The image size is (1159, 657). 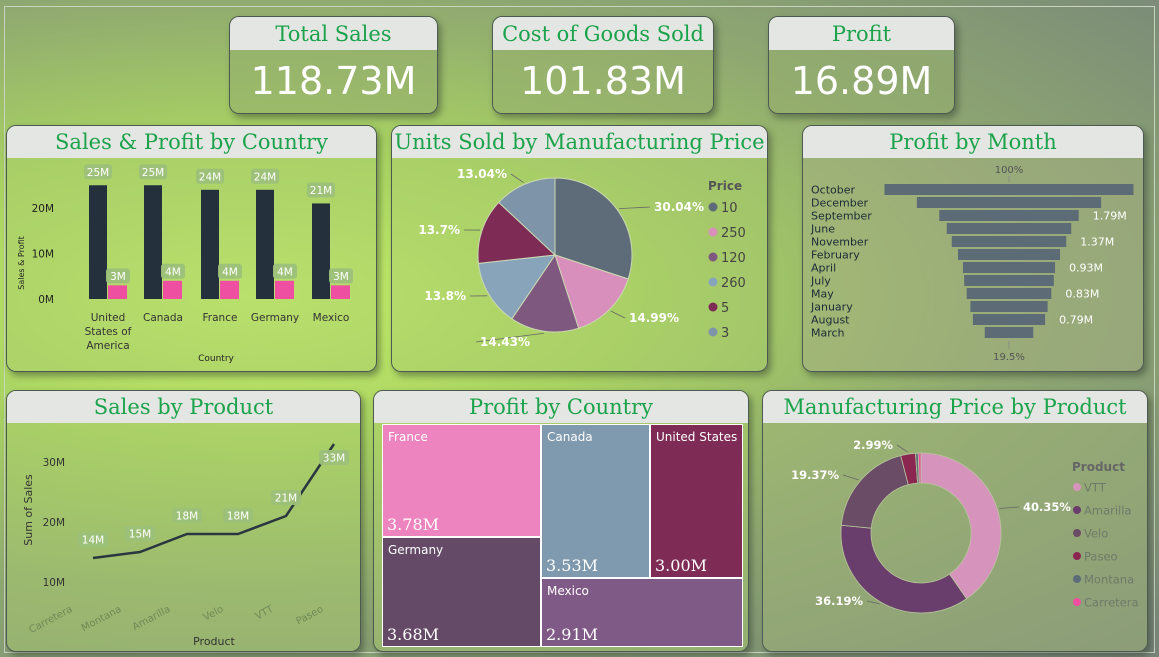 I want to click on sales-bar-label: 24M, so click(x=265, y=177).